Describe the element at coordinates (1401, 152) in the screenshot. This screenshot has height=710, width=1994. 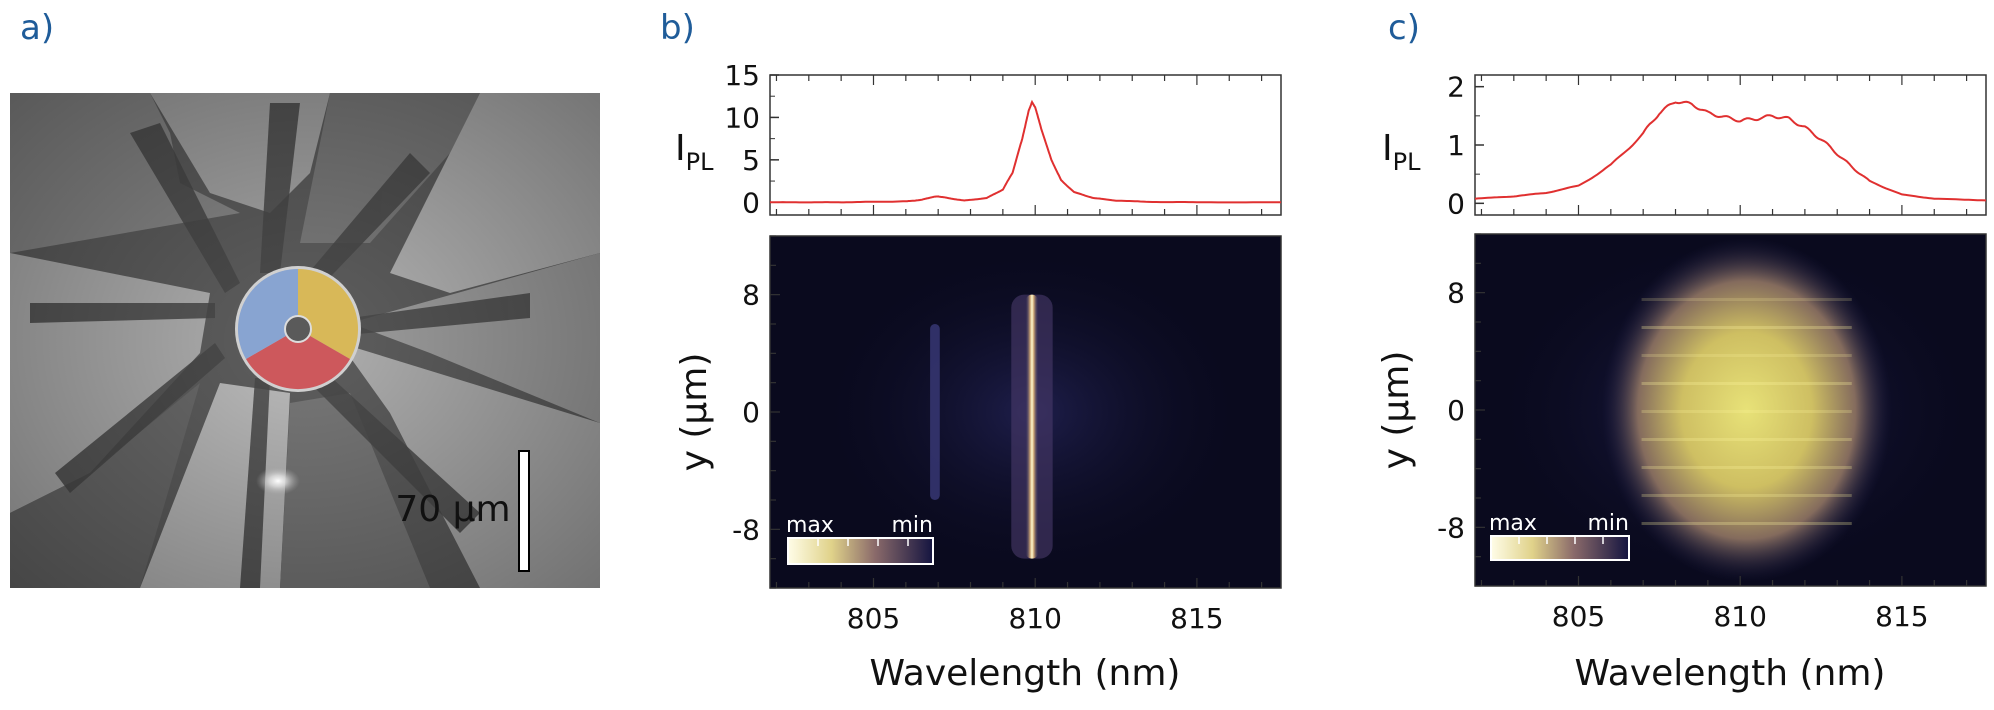
I see `c-top-ylabel: IPL` at that location.